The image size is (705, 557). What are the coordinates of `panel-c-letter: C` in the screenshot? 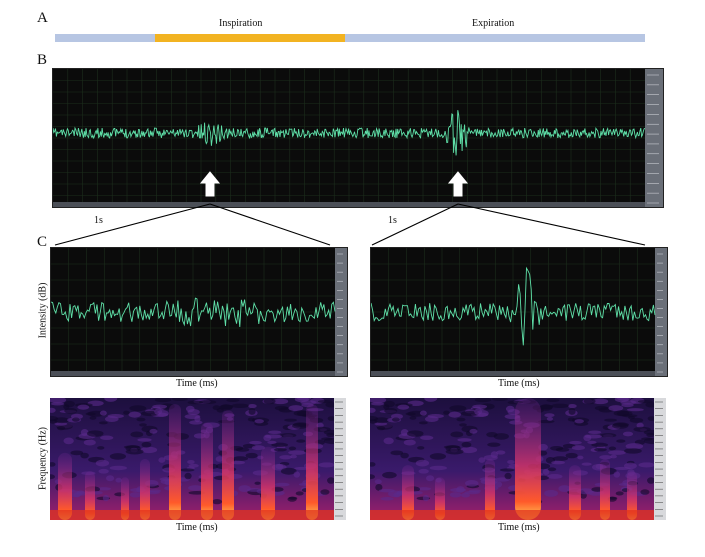 It's located at (42, 242).